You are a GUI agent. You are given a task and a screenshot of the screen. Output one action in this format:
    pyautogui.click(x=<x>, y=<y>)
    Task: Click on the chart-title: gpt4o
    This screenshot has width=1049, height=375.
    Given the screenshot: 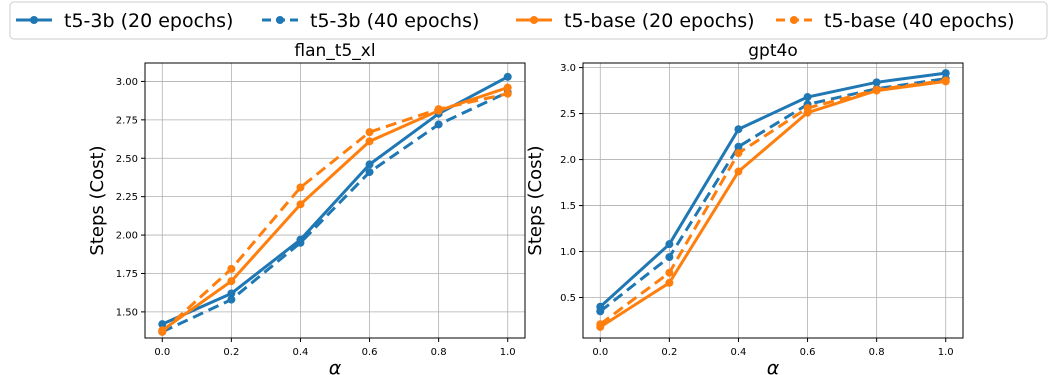 What is the action you would take?
    pyautogui.click(x=772, y=51)
    